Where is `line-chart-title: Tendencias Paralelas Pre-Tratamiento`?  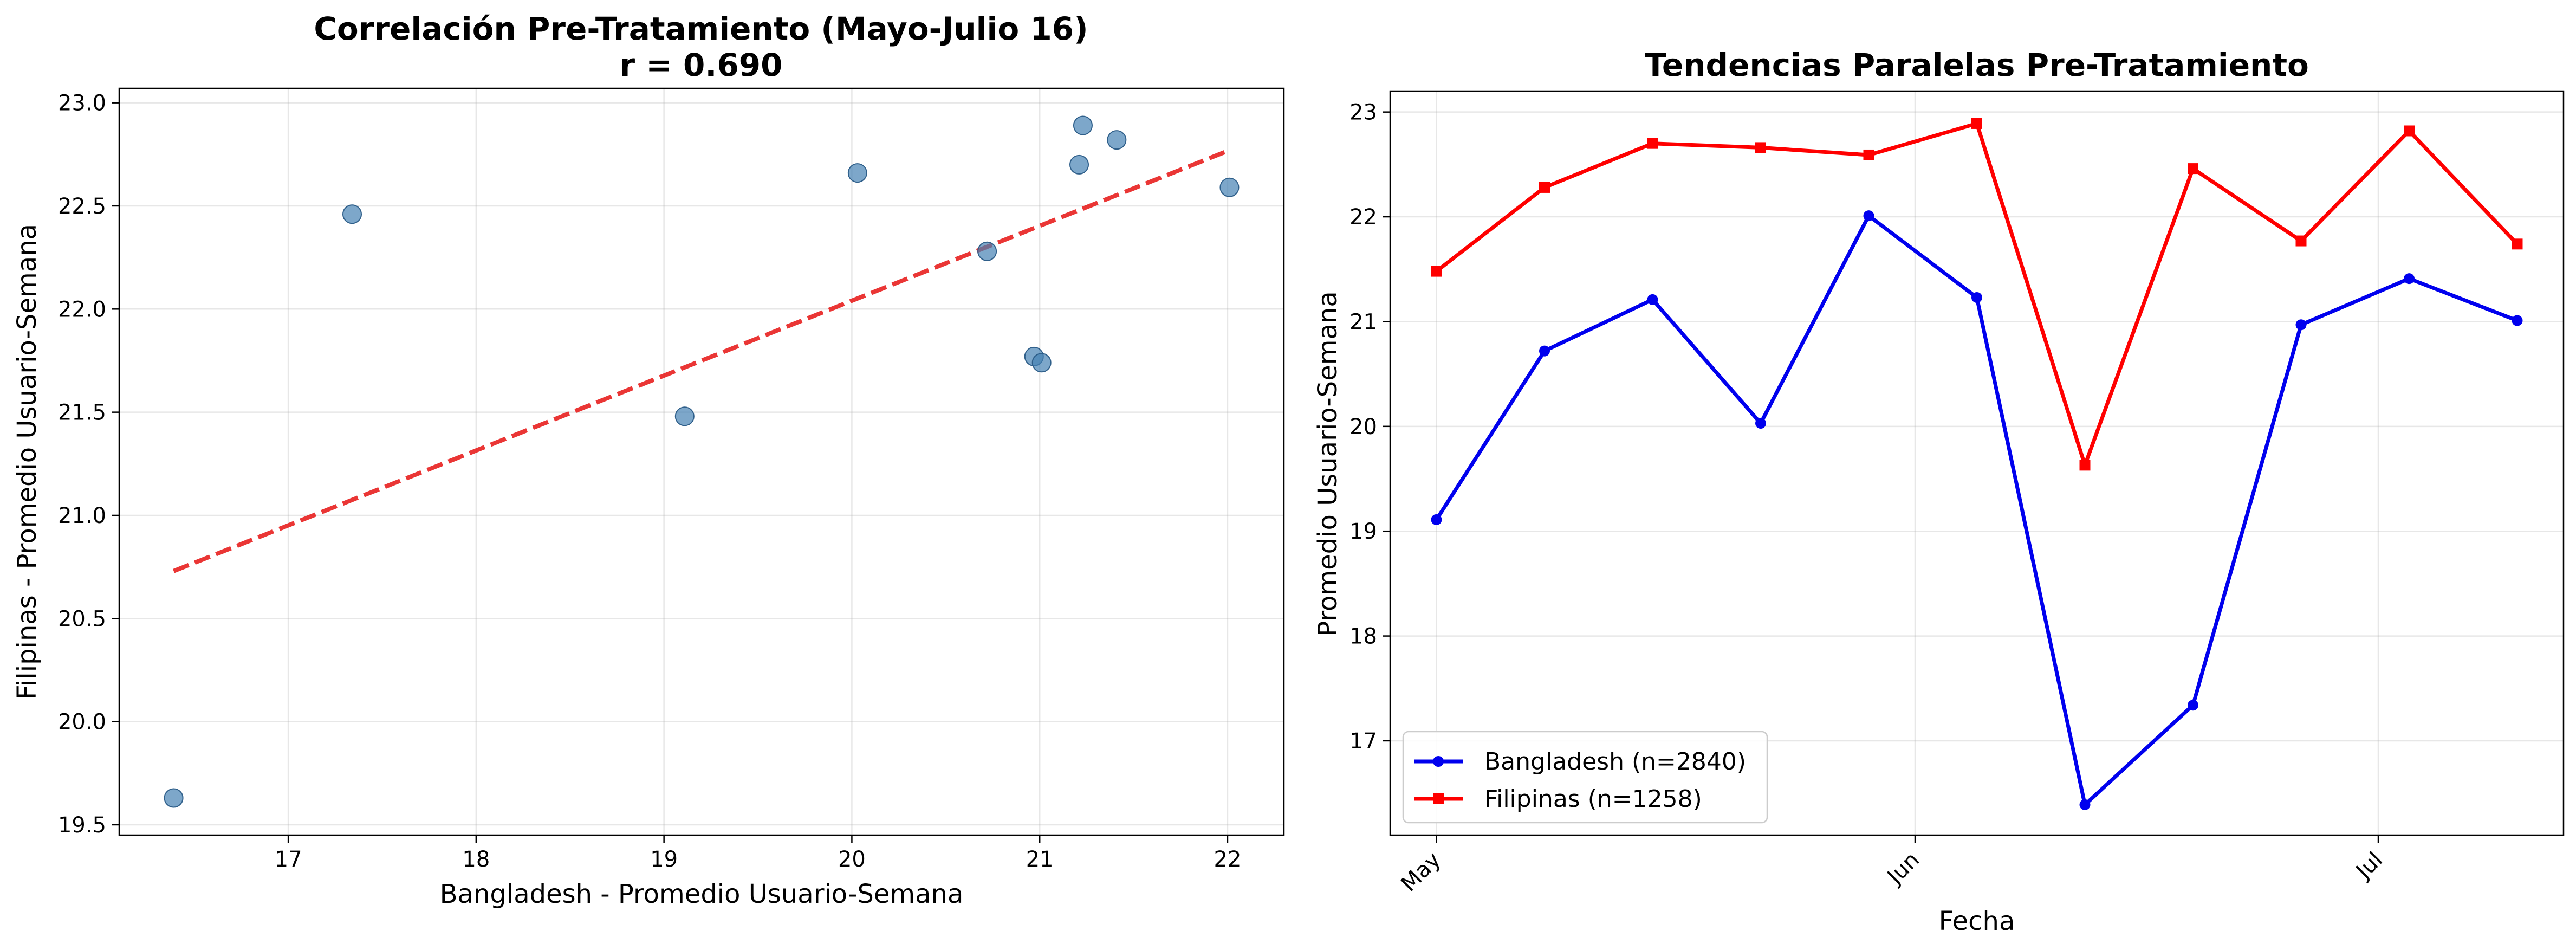
line-chart-title: Tendencias Paralelas Pre-Tratamiento is located at coordinates (1977, 65).